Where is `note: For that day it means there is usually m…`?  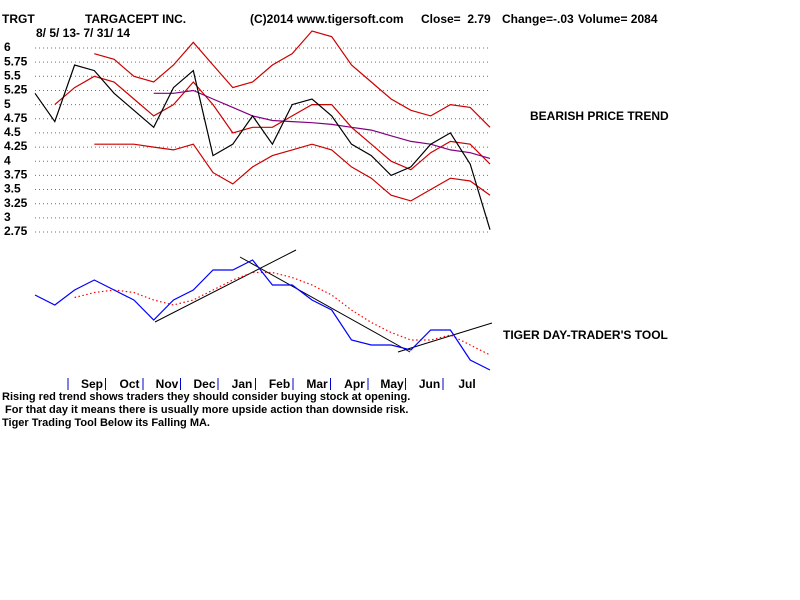 note: For that day it means there is usually m… is located at coordinates (205, 410).